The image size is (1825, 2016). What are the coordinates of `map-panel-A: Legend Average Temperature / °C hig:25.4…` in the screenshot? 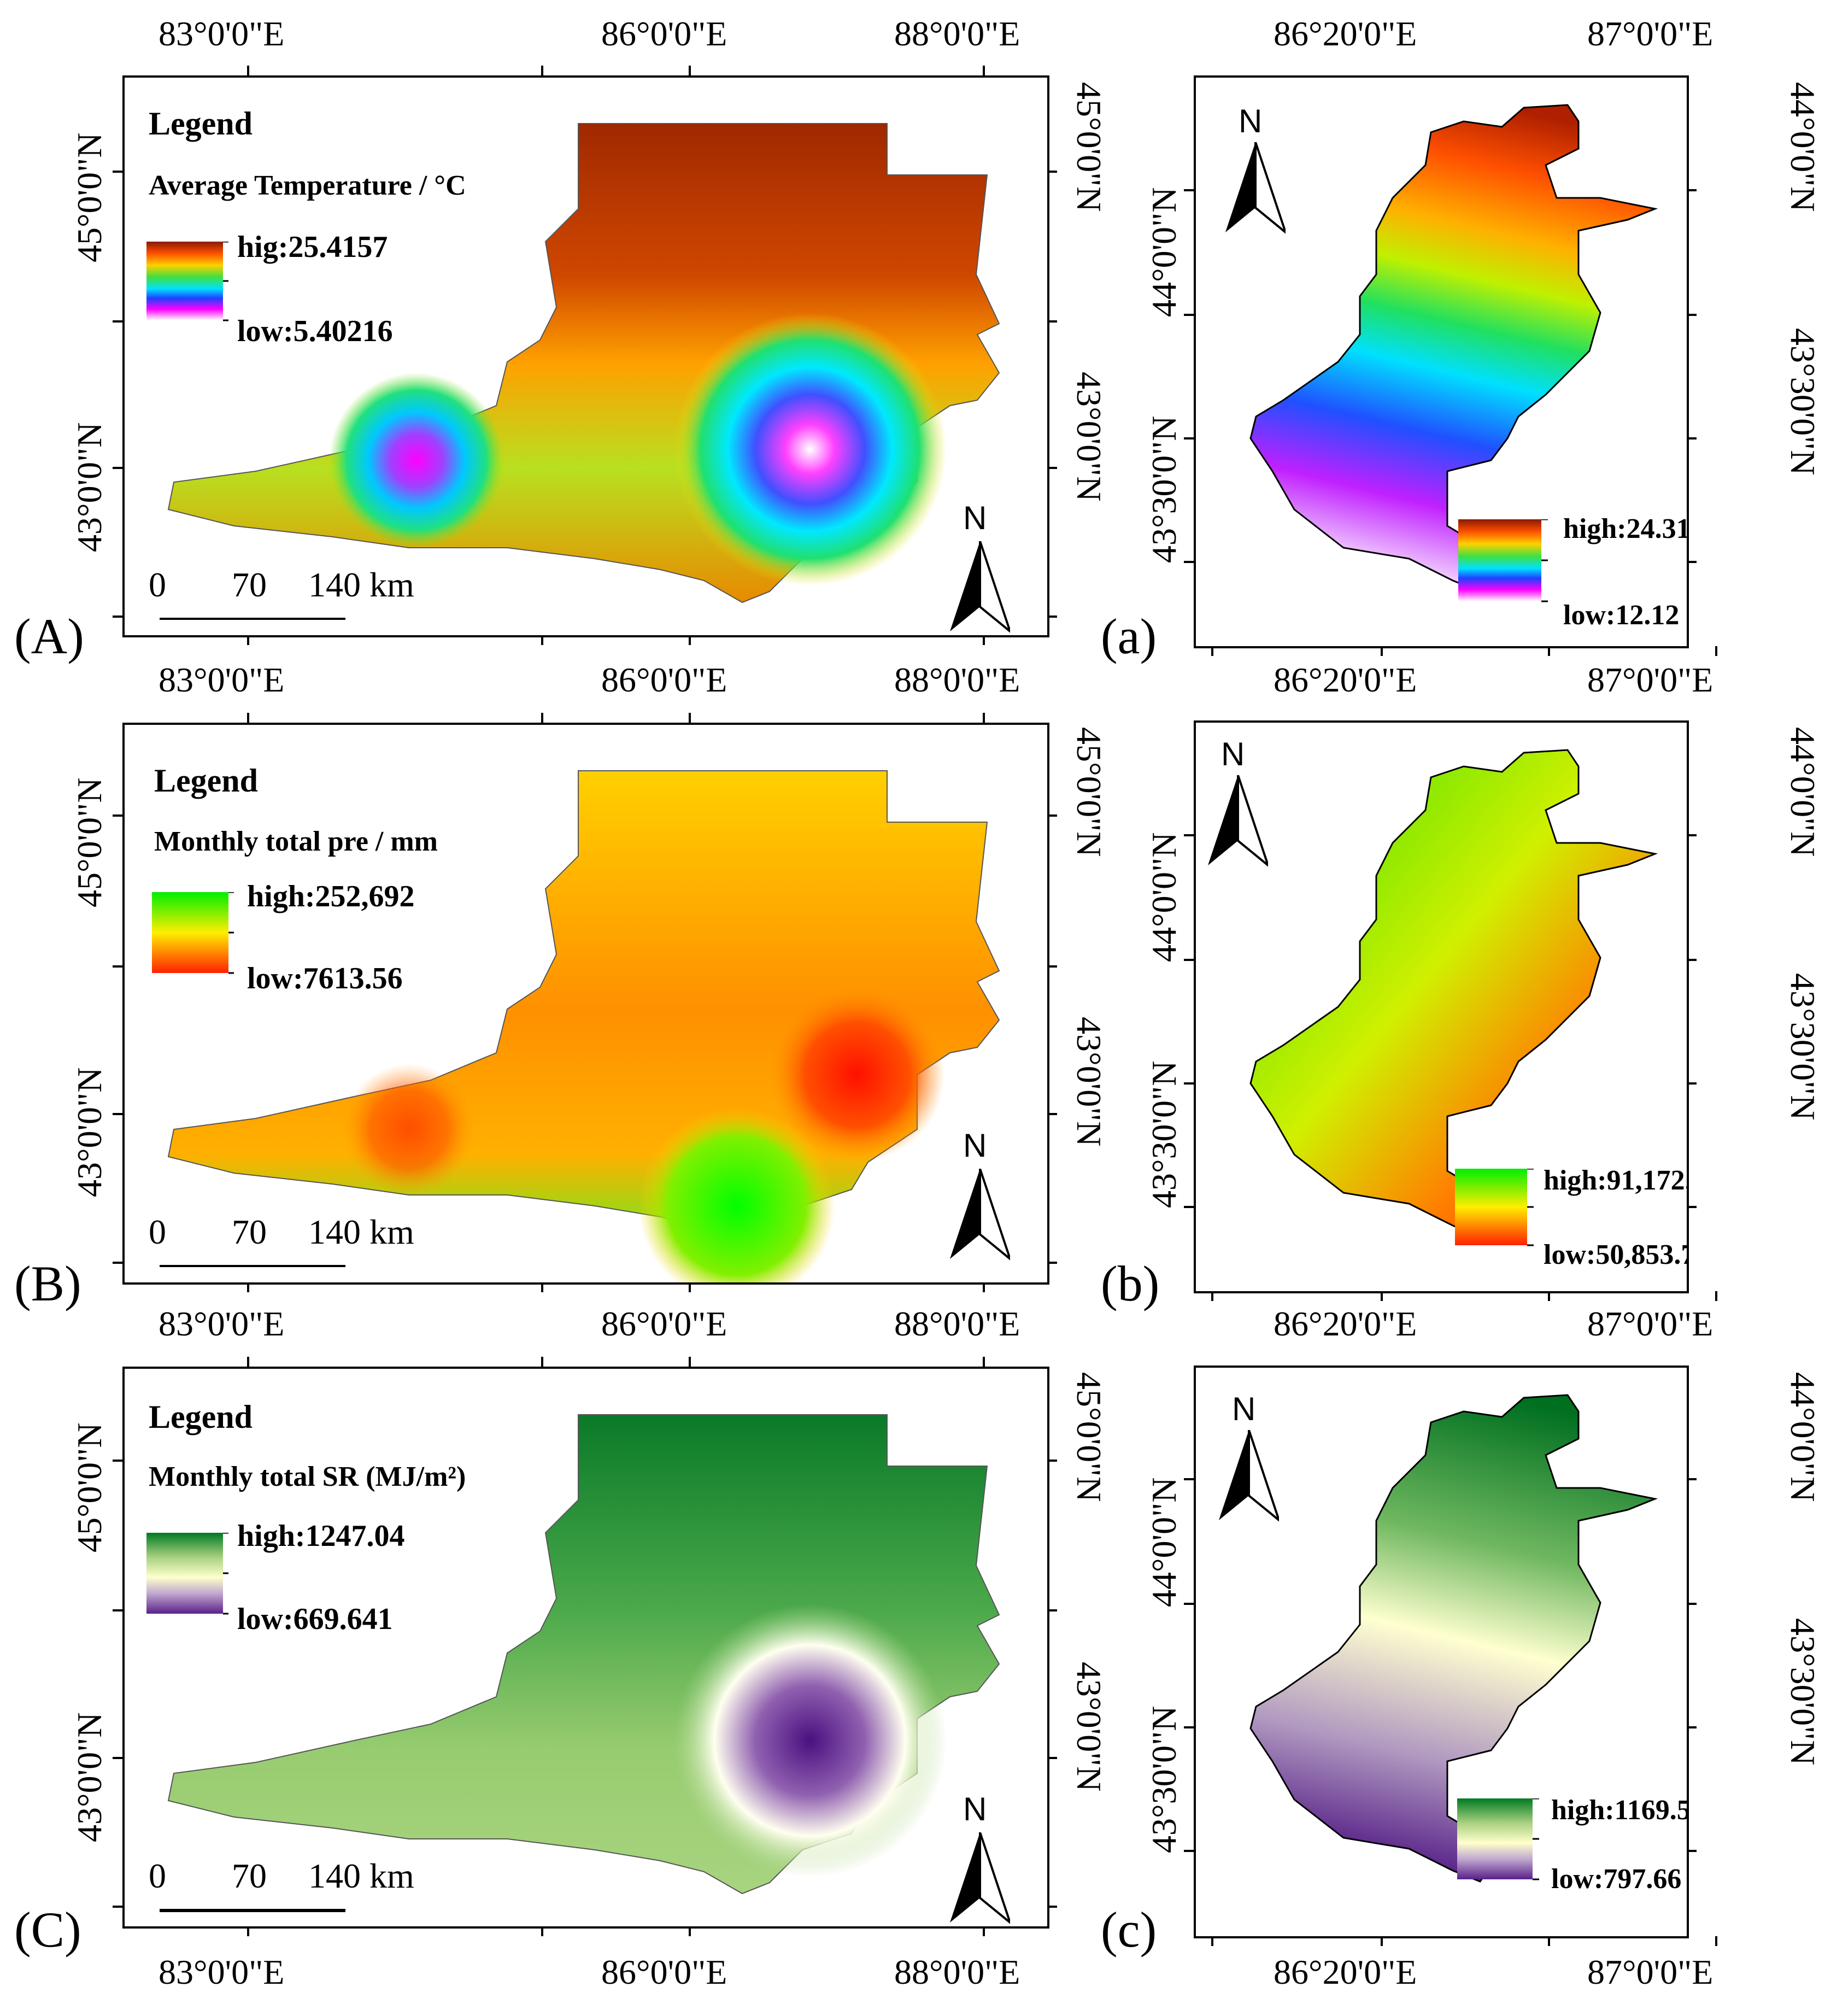 It's located at (585, 356).